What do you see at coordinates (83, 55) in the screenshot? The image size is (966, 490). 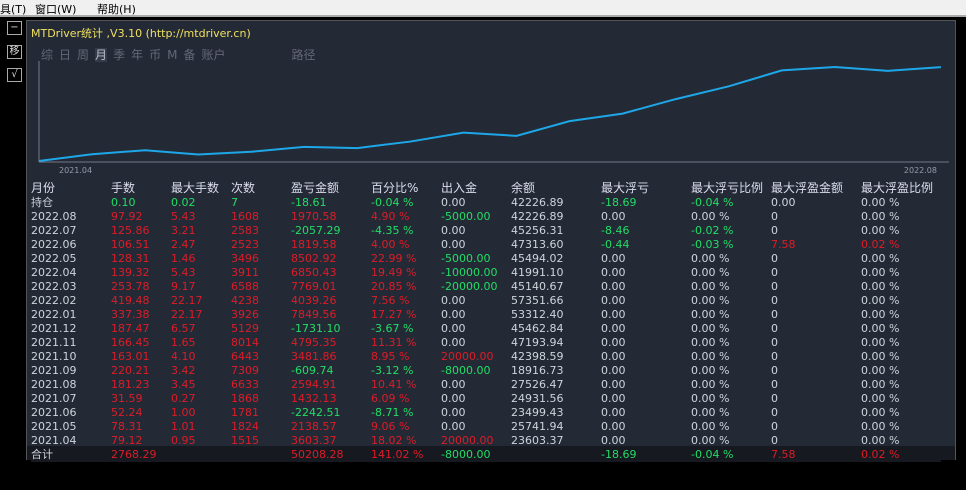 I see `tab-2: 周` at bounding box center [83, 55].